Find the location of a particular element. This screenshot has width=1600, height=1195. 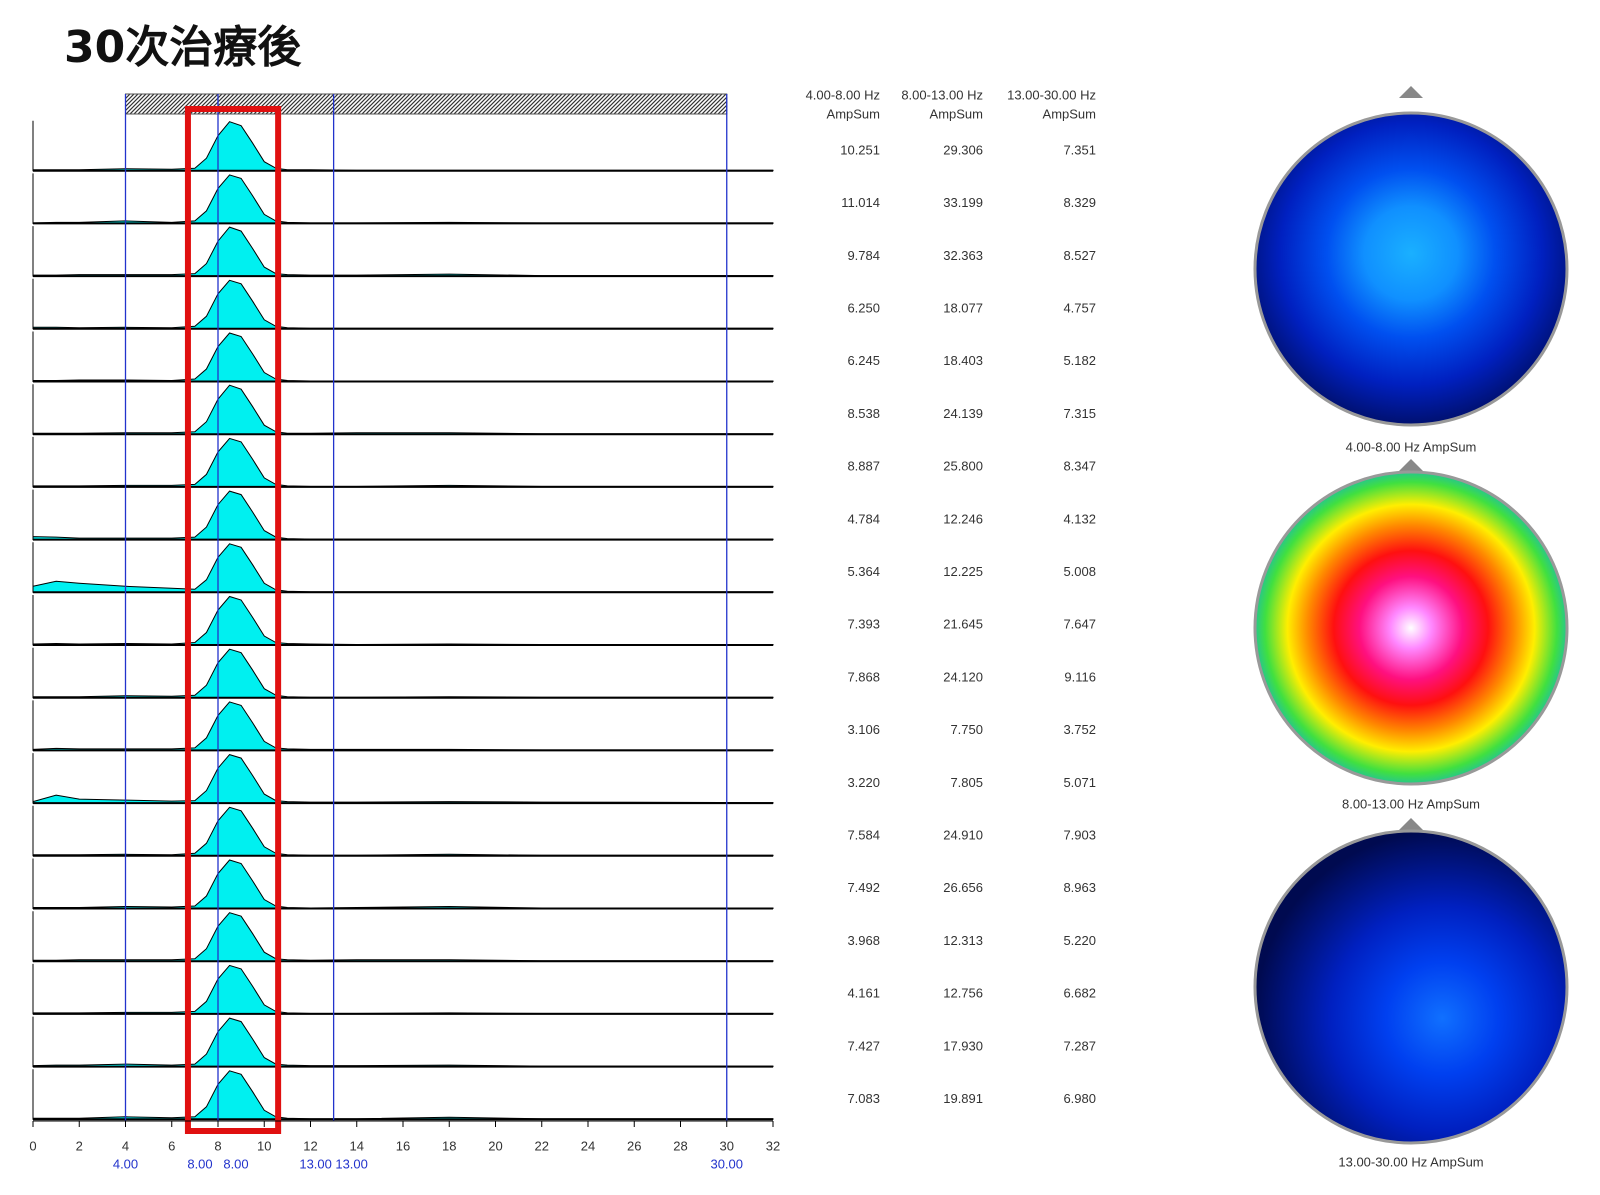

x-tick-label: 14 is located at coordinates (357, 1145).